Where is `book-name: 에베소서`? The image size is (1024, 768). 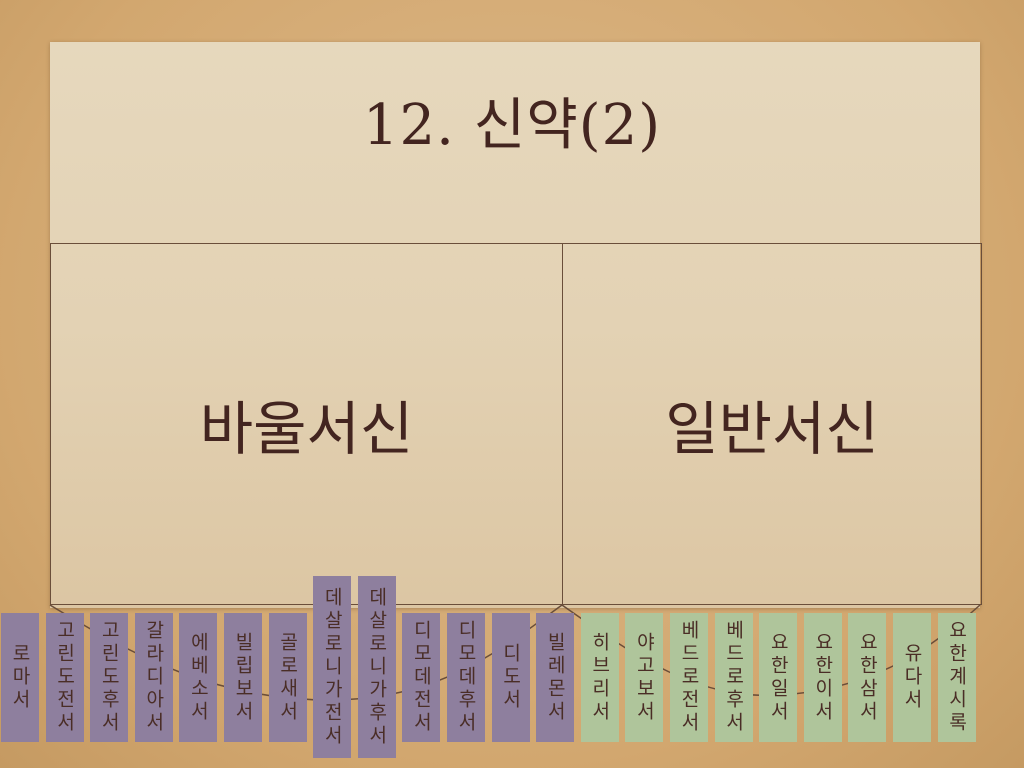 book-name: 에베소서 is located at coordinates (198, 677).